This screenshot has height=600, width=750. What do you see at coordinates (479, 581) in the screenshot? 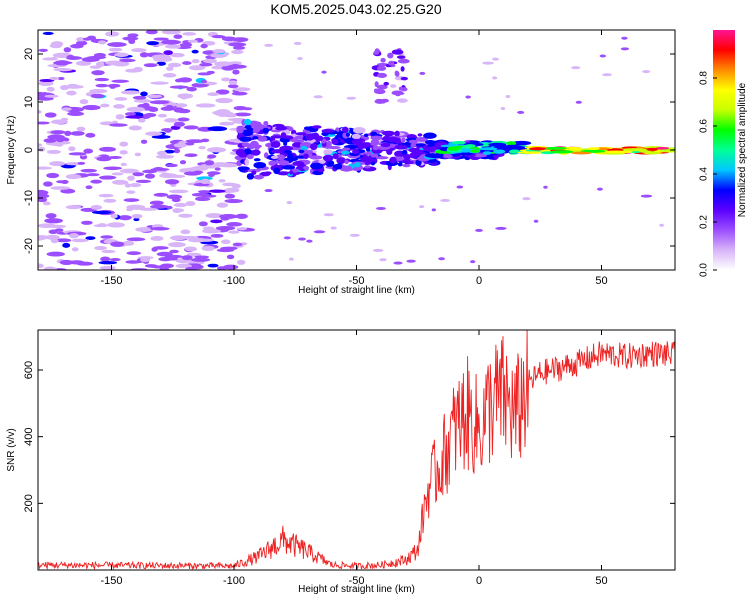
I see `line-x-tick-label: 0` at bounding box center [479, 581].